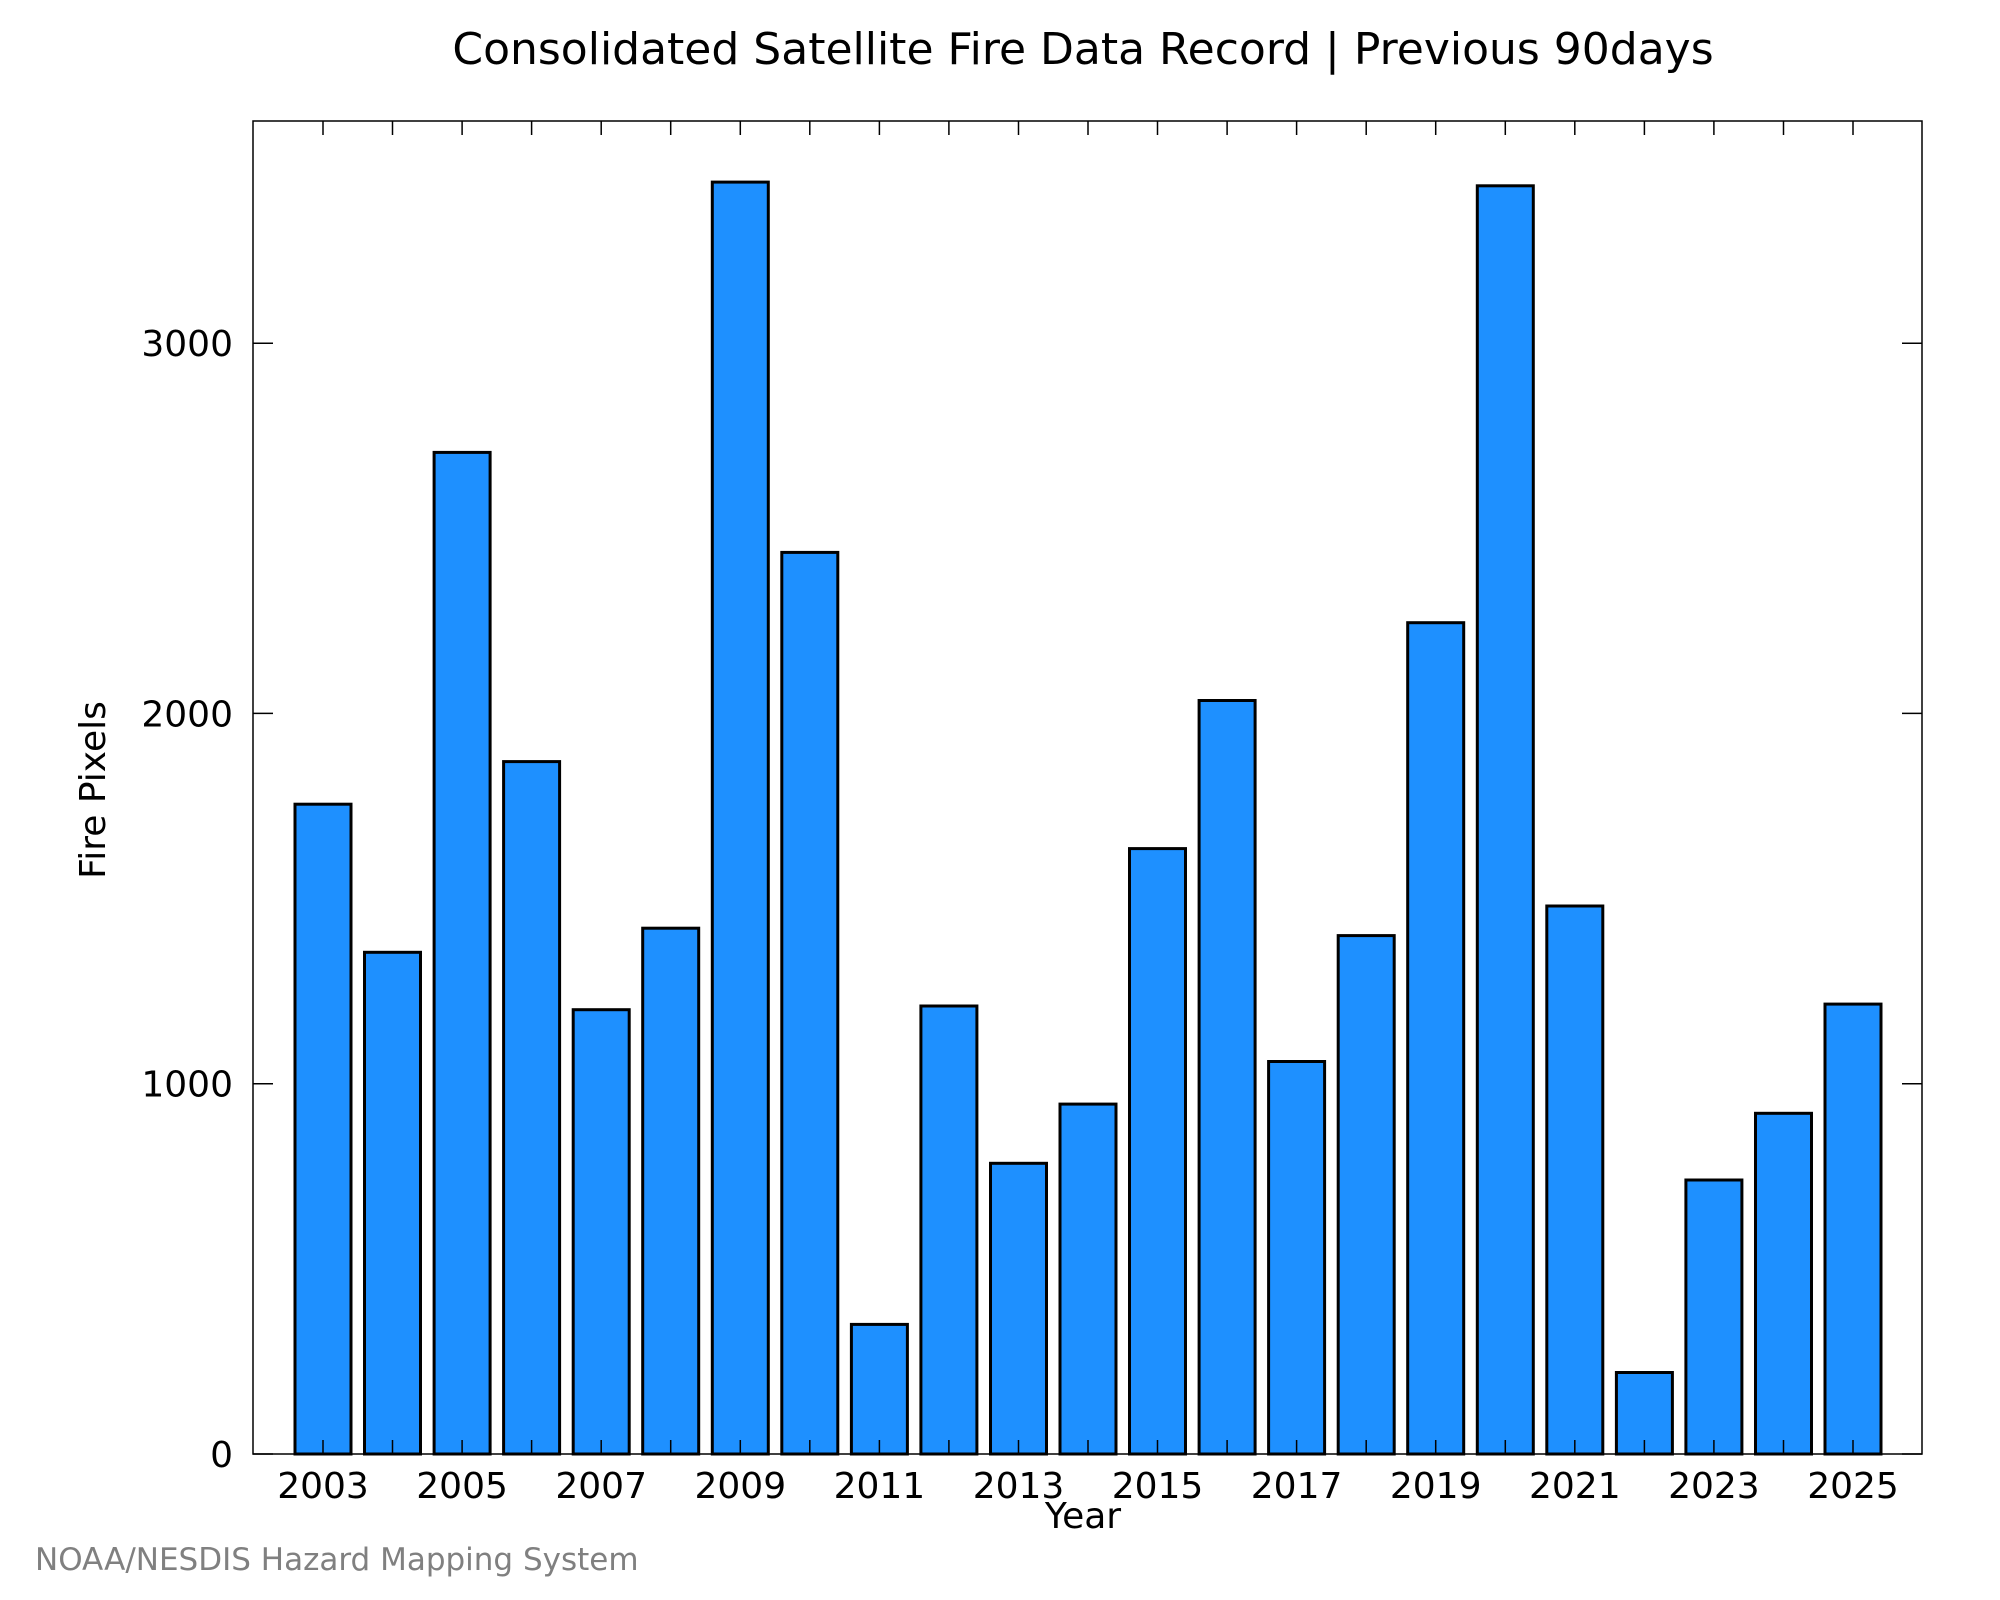 The height and width of the screenshot is (1600, 2000). I want to click on x-tick-label-2011: 2011, so click(880, 1486).